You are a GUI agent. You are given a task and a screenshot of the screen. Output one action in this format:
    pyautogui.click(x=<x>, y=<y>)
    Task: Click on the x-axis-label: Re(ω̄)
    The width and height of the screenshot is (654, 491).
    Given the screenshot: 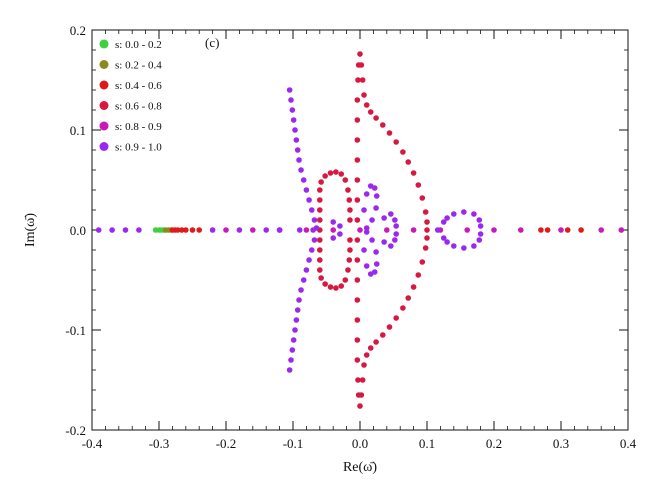 What is the action you would take?
    pyautogui.click(x=360, y=467)
    